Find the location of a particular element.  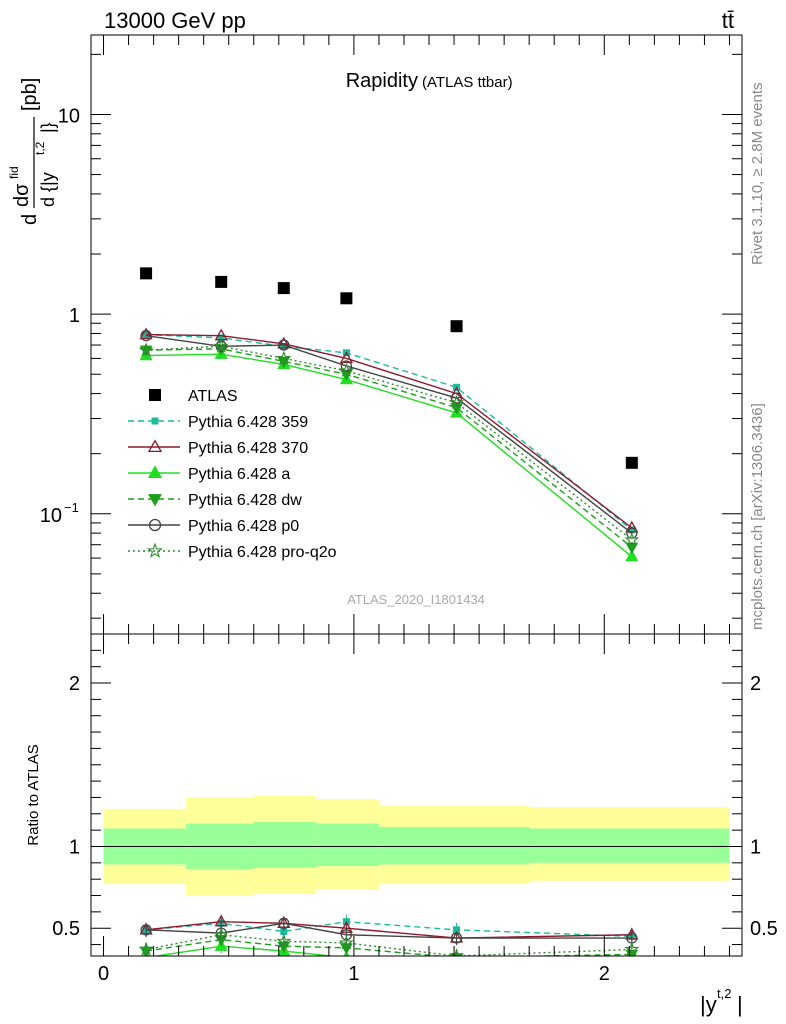

main-y-label: d dσ fid d {|y t,2 |} [pb] is located at coordinates (32, 151).